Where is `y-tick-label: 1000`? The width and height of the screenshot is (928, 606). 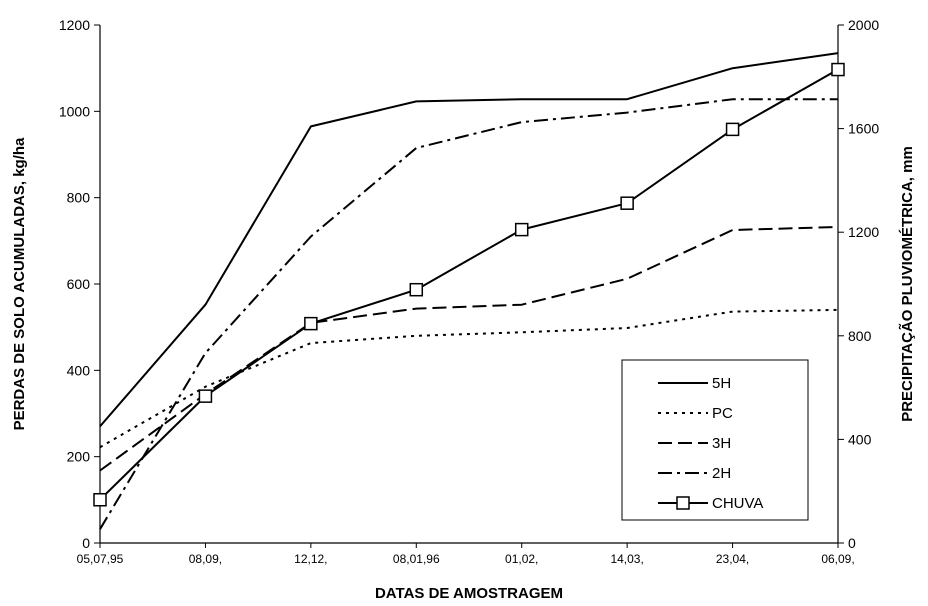
y-tick-label: 1000 is located at coordinates (74, 111).